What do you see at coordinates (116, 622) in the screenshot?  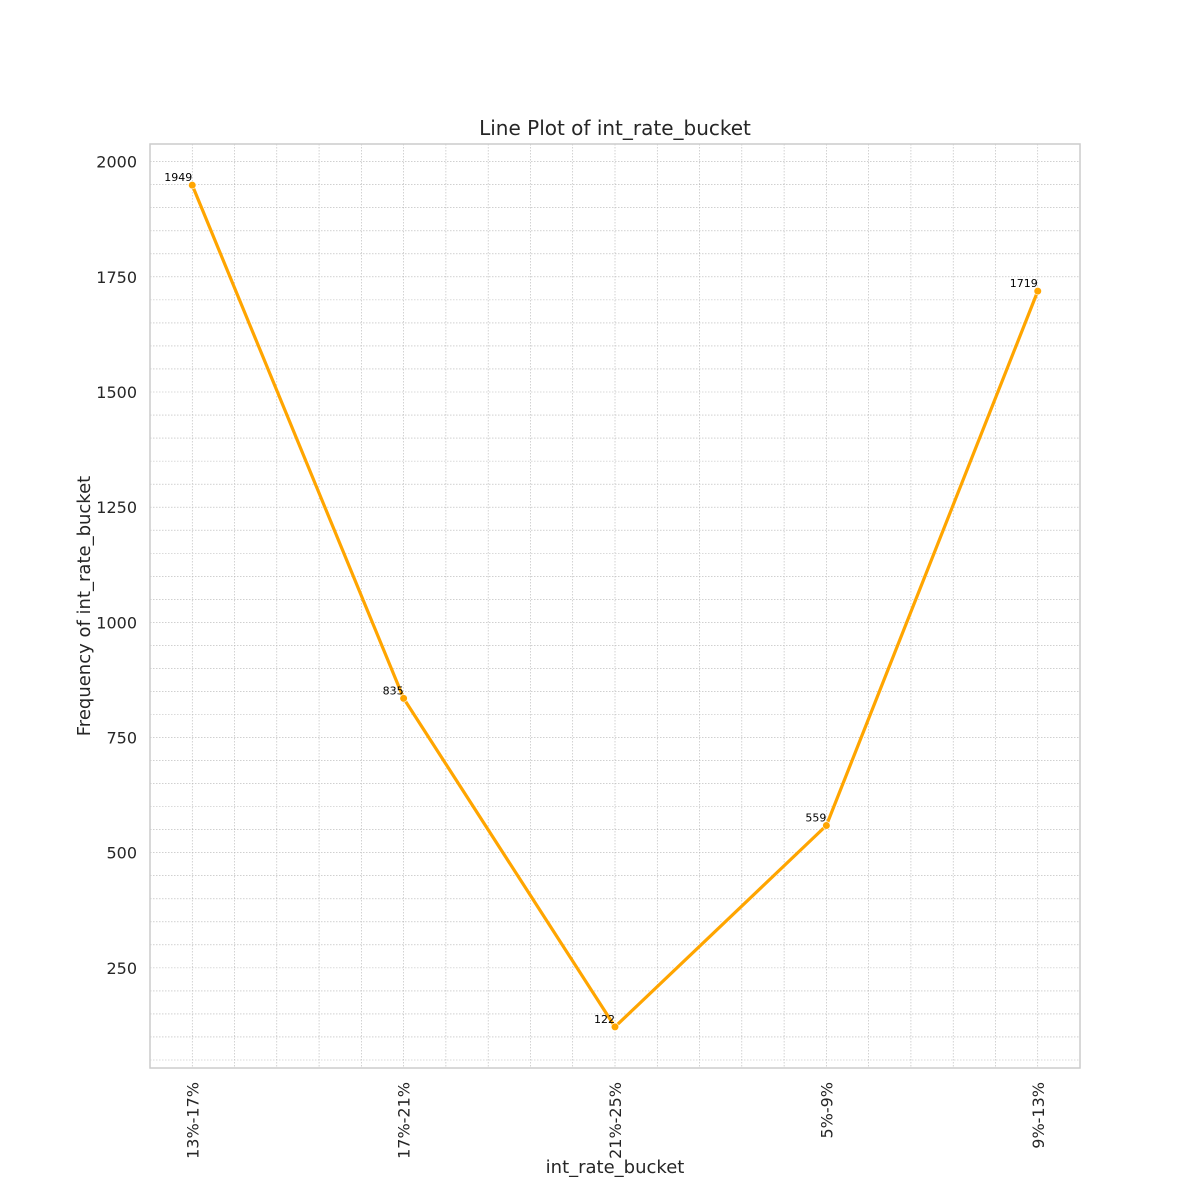 I see `y-tick-label: 1000` at bounding box center [116, 622].